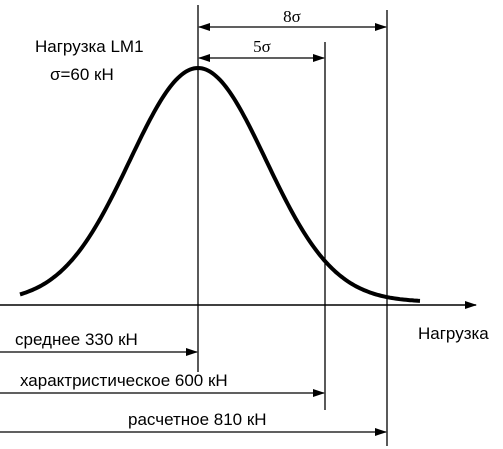 This screenshot has width=503, height=449. What do you see at coordinates (76, 339) in the screenshot?
I see `level-label: среднее 330 кН` at bounding box center [76, 339].